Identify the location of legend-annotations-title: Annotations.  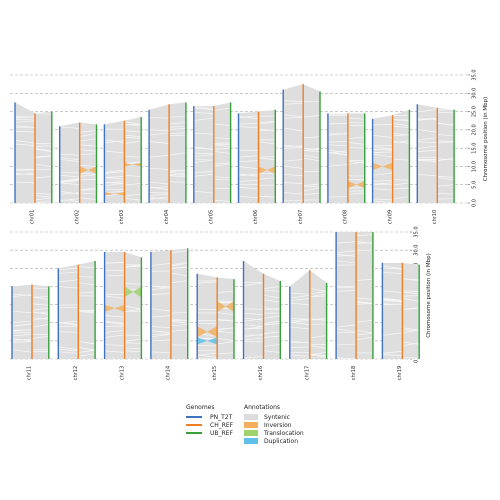
(262, 407).